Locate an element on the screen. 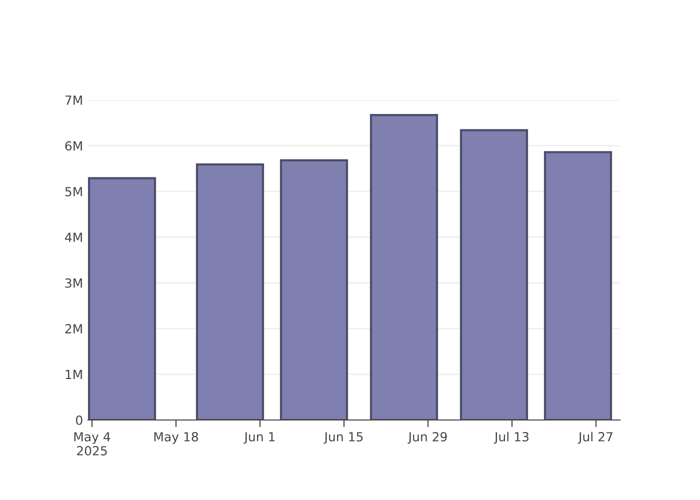  y-tick-label: 1M is located at coordinates (74, 375).